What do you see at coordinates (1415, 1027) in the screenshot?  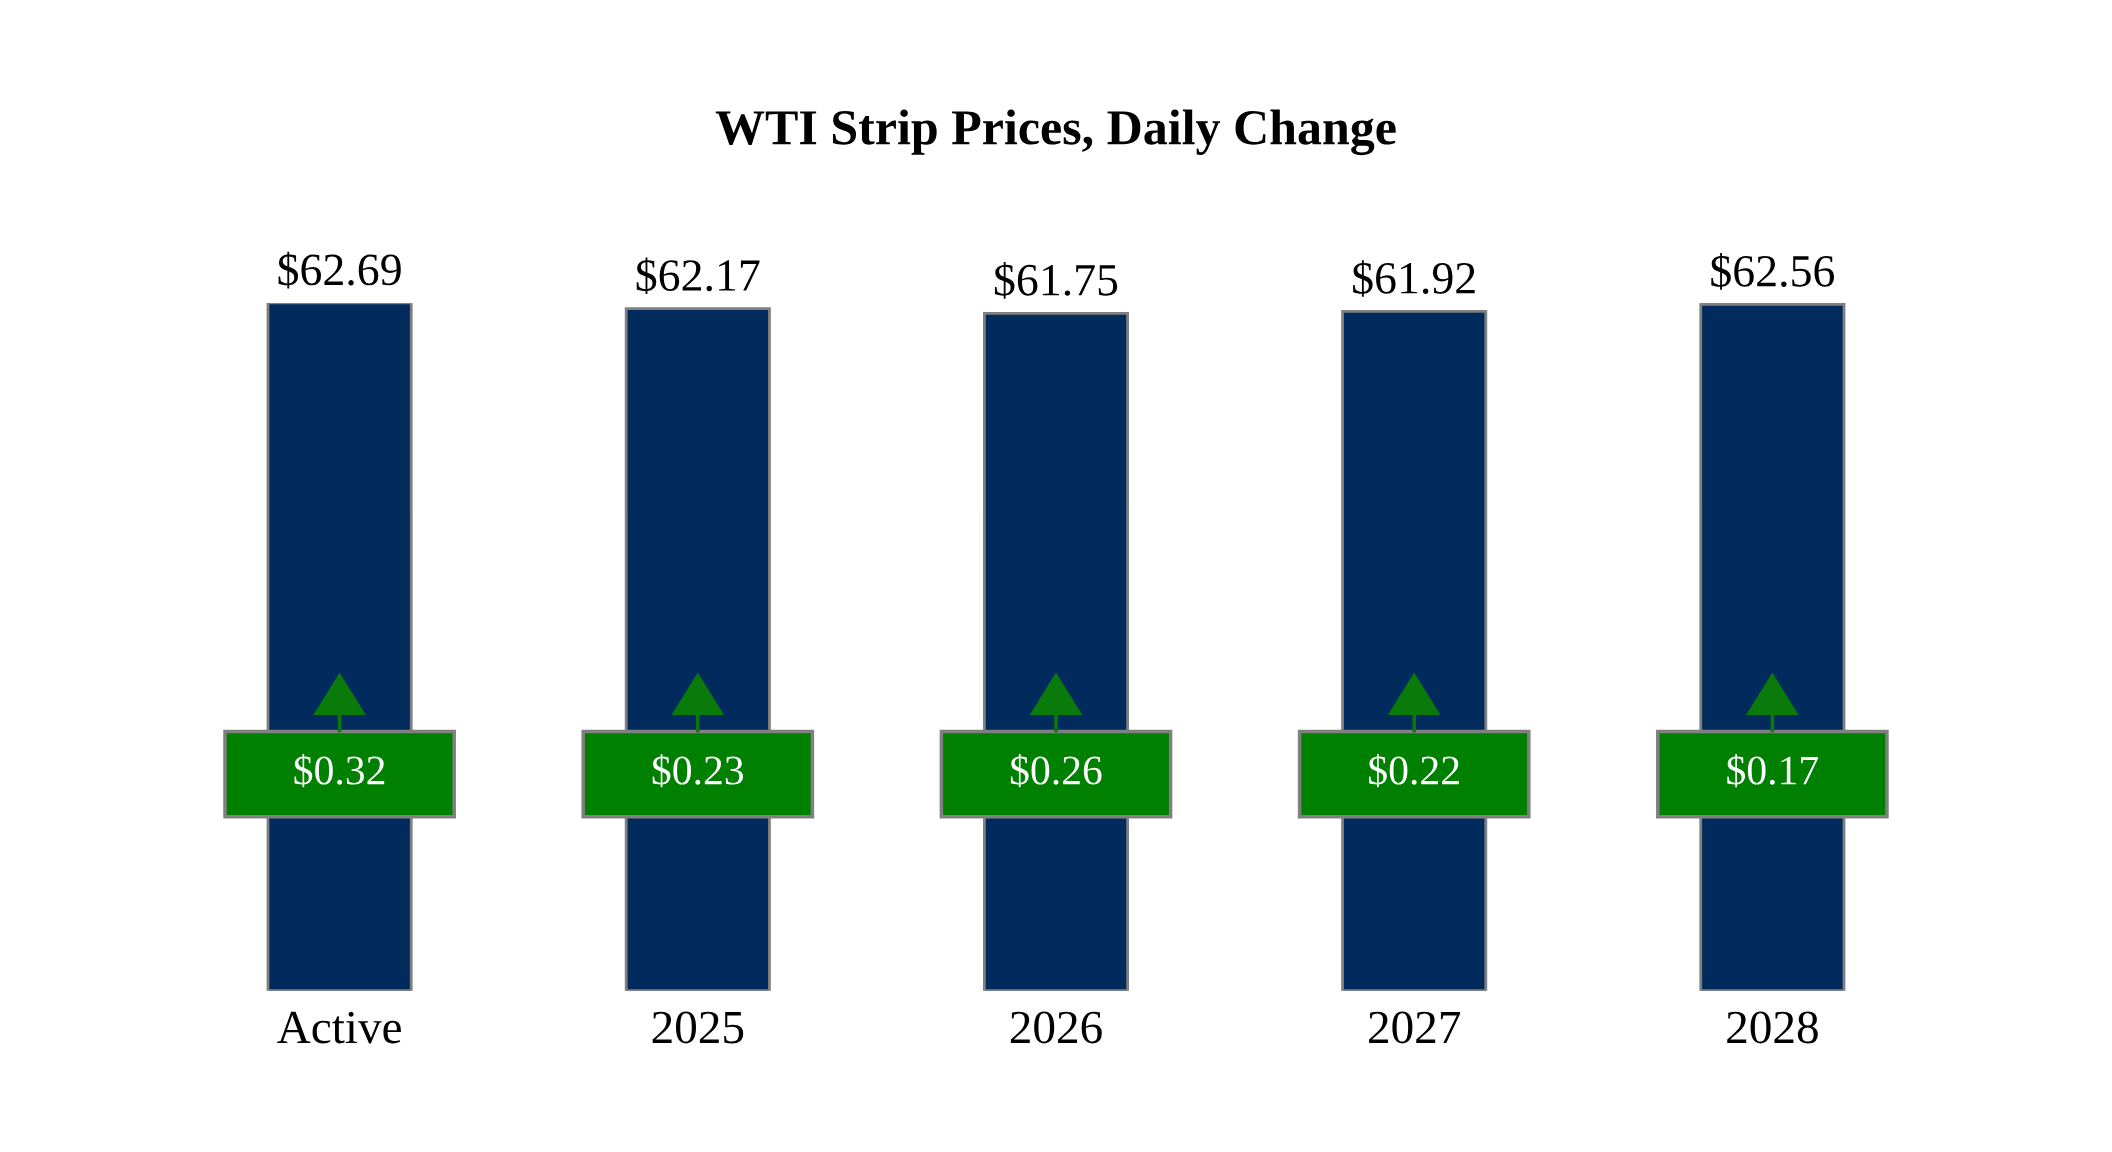 I see `x-tick-label: 2027` at bounding box center [1415, 1027].